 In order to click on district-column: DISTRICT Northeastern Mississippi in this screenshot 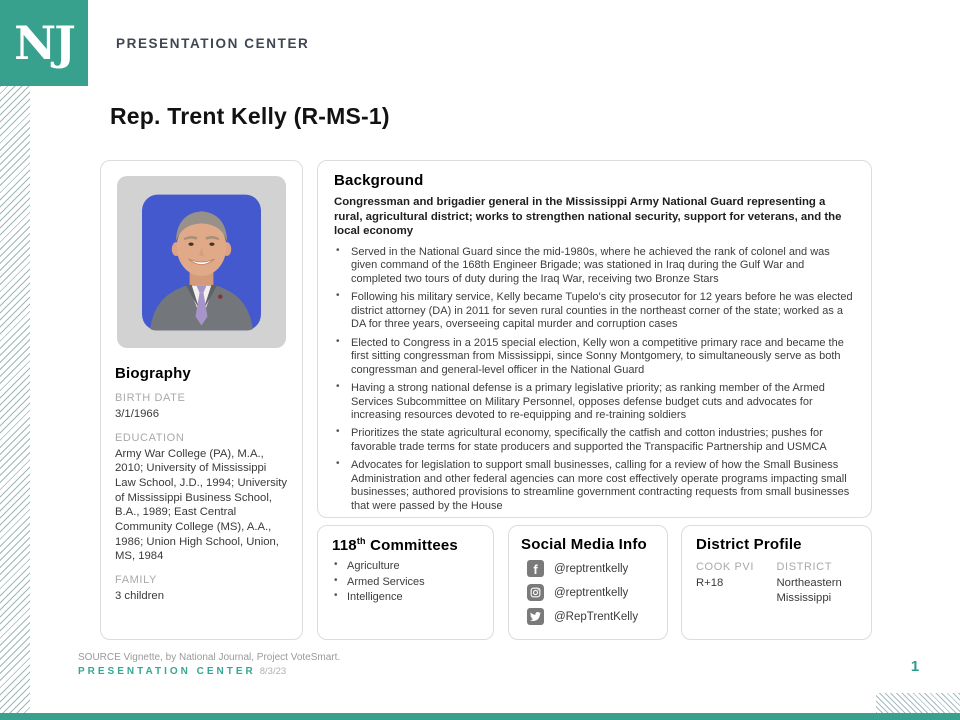, I will do `click(817, 582)`.